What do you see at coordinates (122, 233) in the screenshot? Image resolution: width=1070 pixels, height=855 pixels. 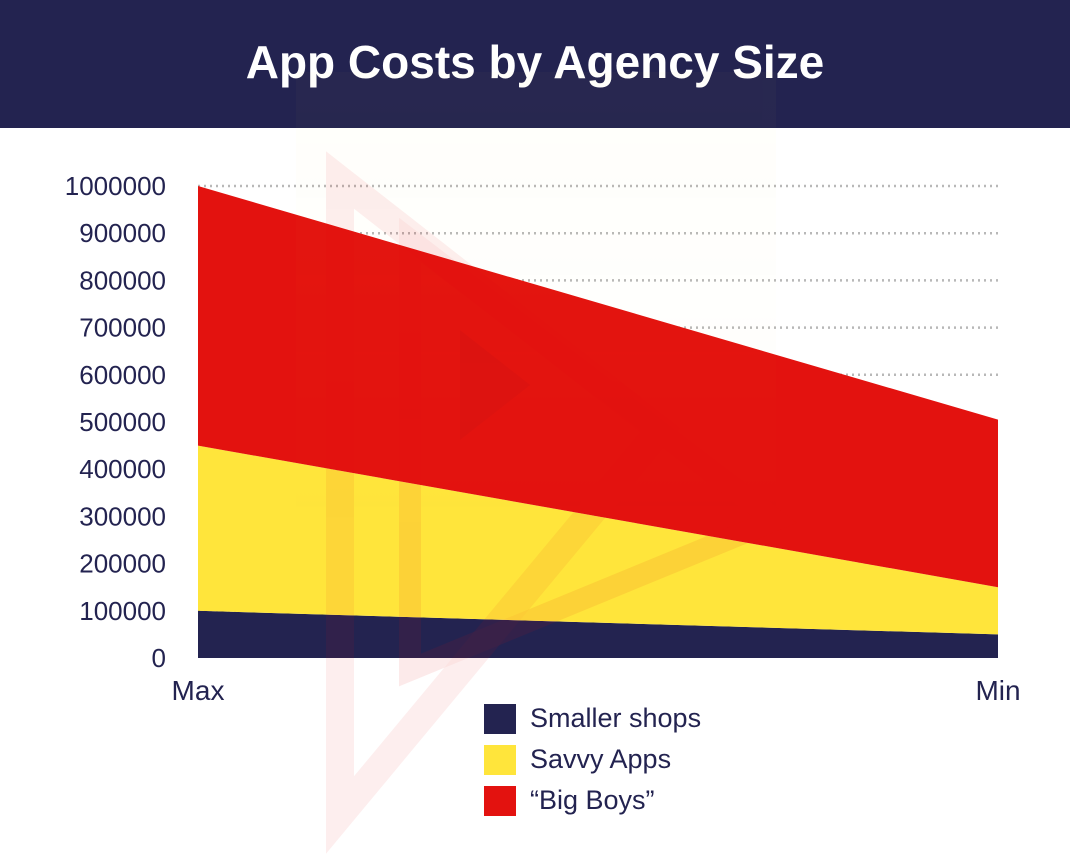 I see `y-tick-label: 900000` at bounding box center [122, 233].